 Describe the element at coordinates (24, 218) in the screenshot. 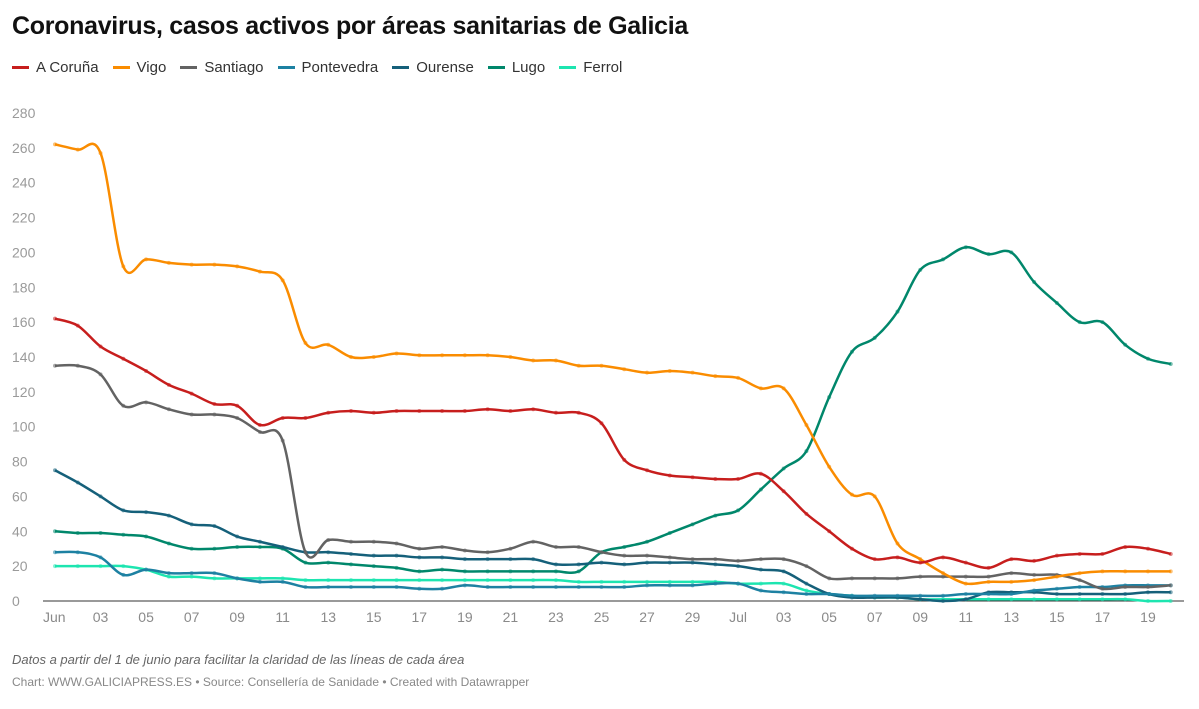

I see `y-tick-label: 220` at that location.